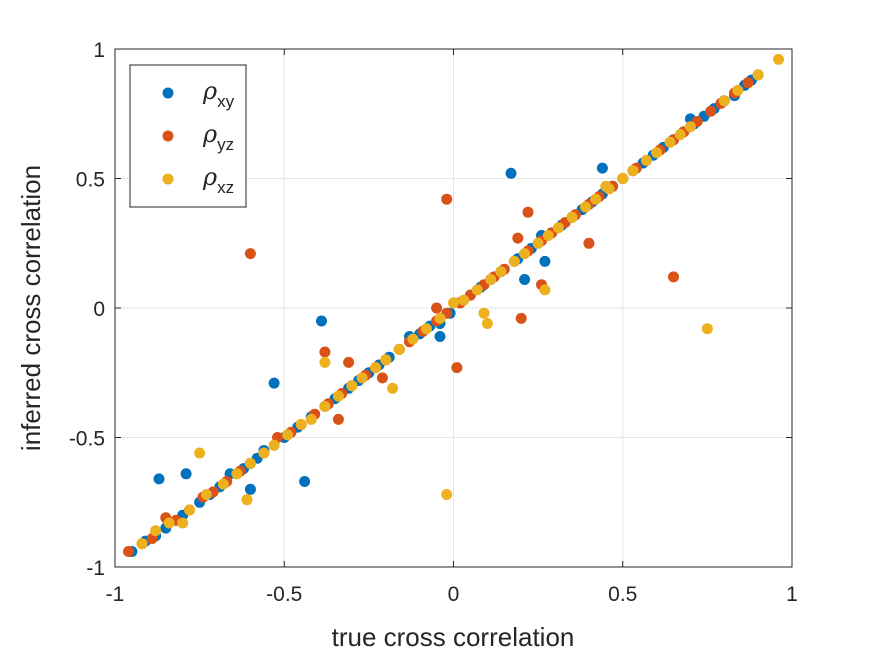 This screenshot has height=656, width=875. What do you see at coordinates (90, 180) in the screenshot?
I see `y-tick-label: 0.5` at bounding box center [90, 180].